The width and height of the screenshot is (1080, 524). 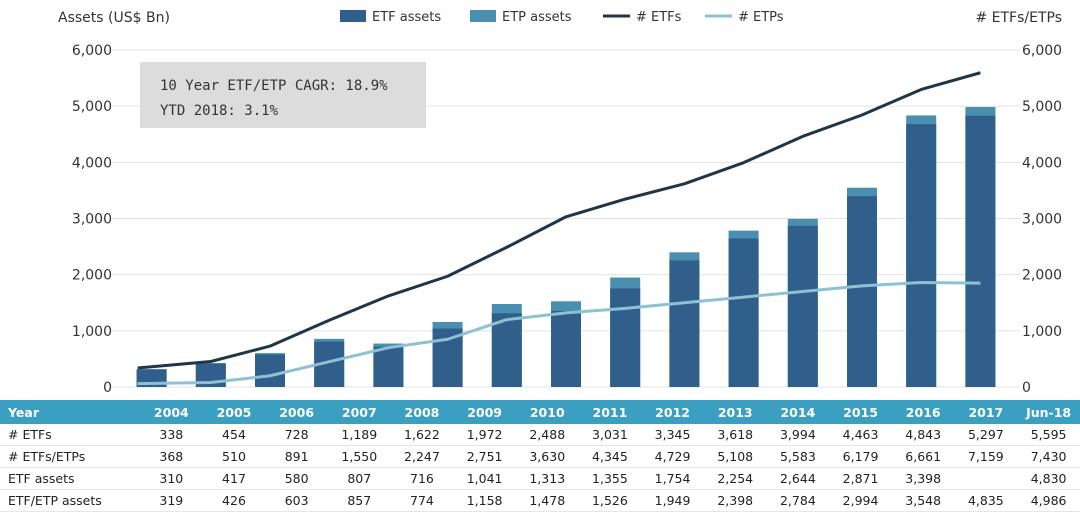 I want to click on table-cell: 1,622, so click(x=422, y=435).